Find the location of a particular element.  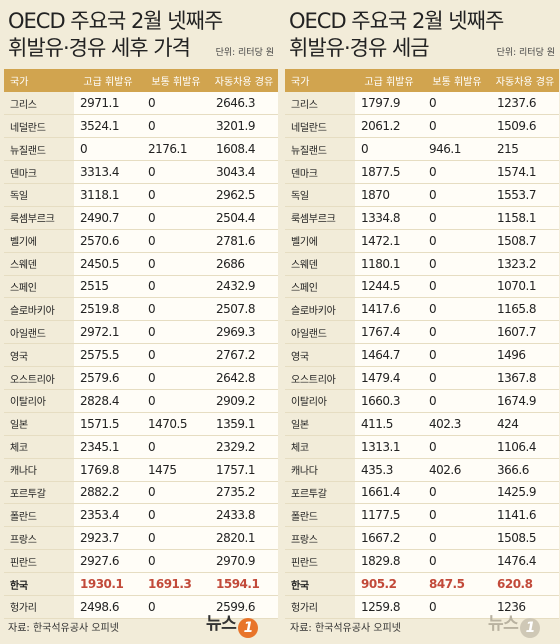

value-cell: 1106.4 is located at coordinates (525, 447).